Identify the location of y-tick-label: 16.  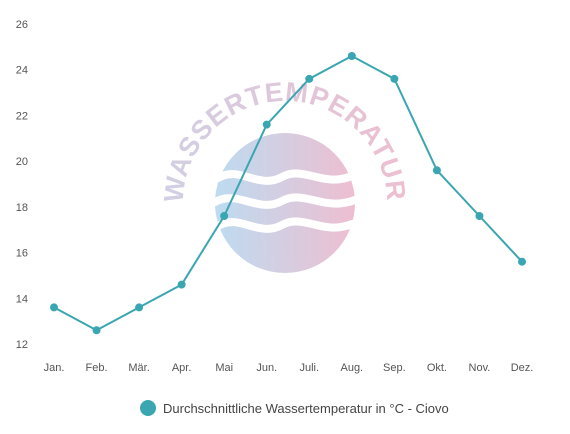
(22, 254).